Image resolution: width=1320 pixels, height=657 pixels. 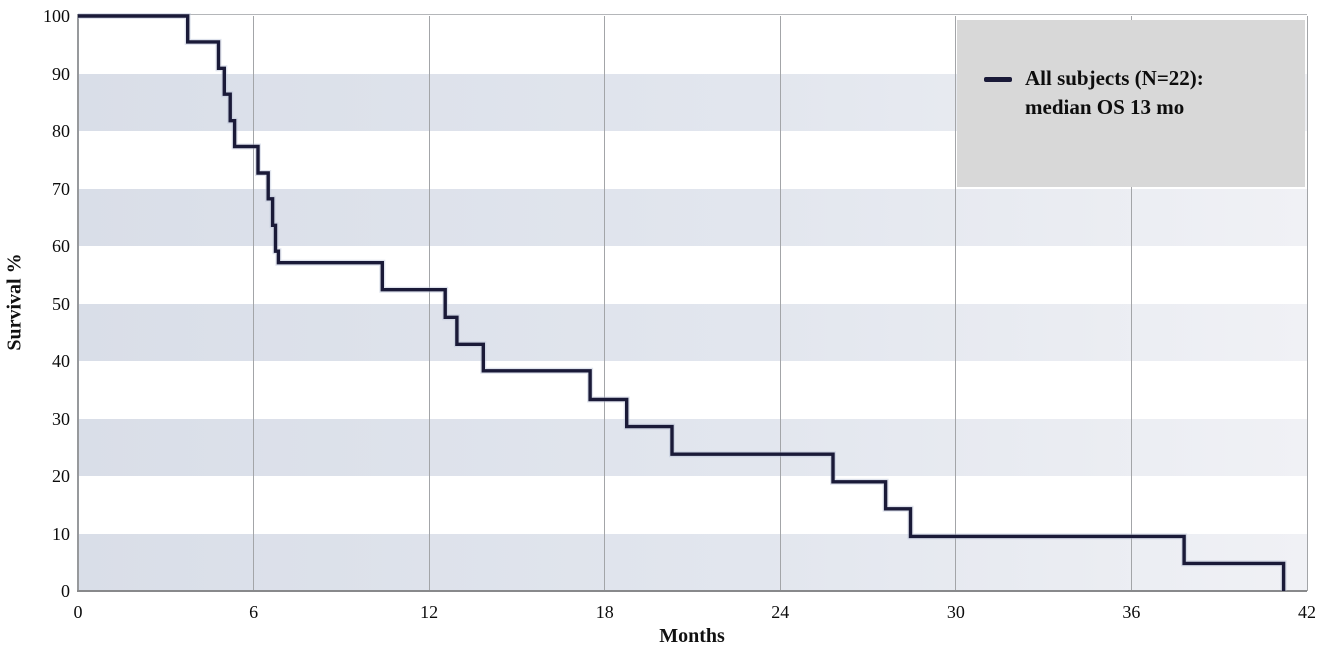 What do you see at coordinates (604, 612) in the screenshot?
I see `x-tick-label: 18` at bounding box center [604, 612].